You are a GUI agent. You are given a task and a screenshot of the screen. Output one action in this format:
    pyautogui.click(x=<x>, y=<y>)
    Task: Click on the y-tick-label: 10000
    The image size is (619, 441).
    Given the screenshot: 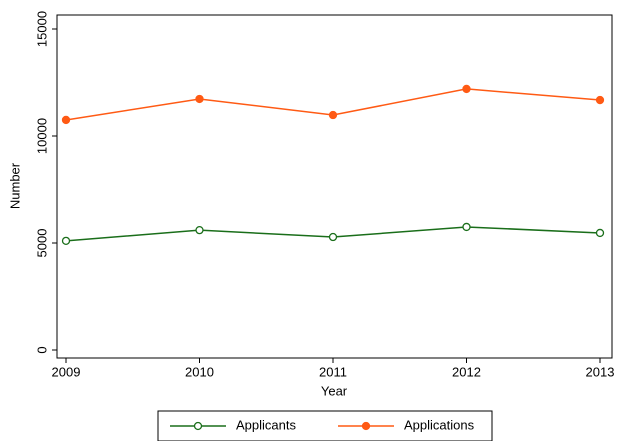 What is the action you would take?
    pyautogui.click(x=41, y=136)
    